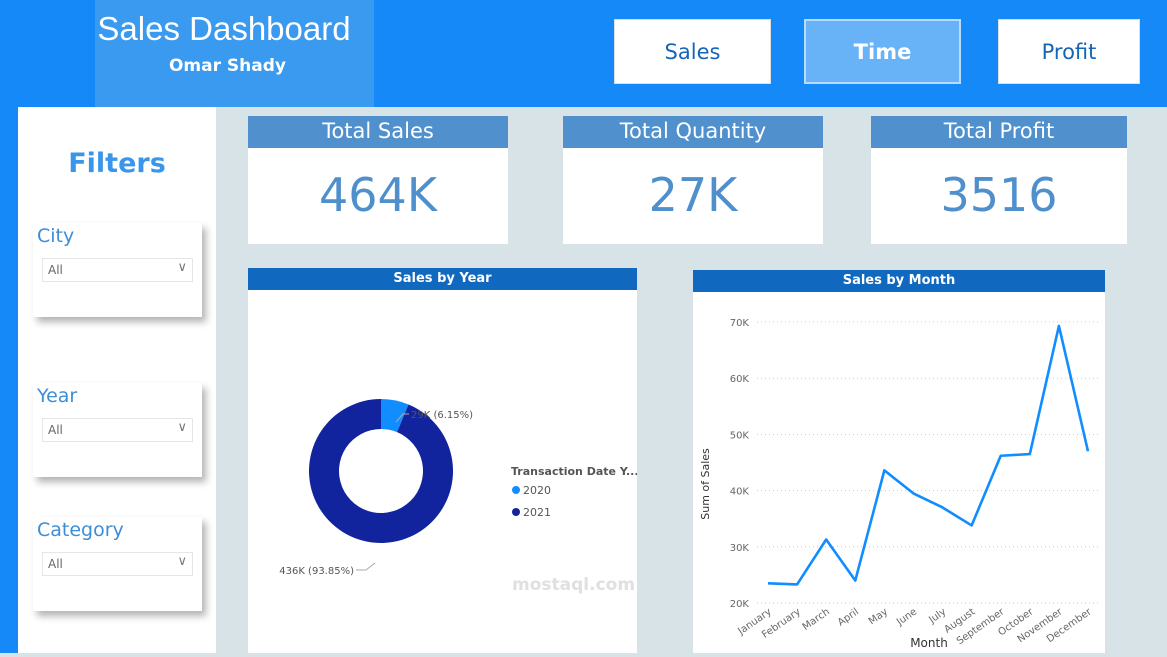  I want to click on sales-line, so click(928, 455).